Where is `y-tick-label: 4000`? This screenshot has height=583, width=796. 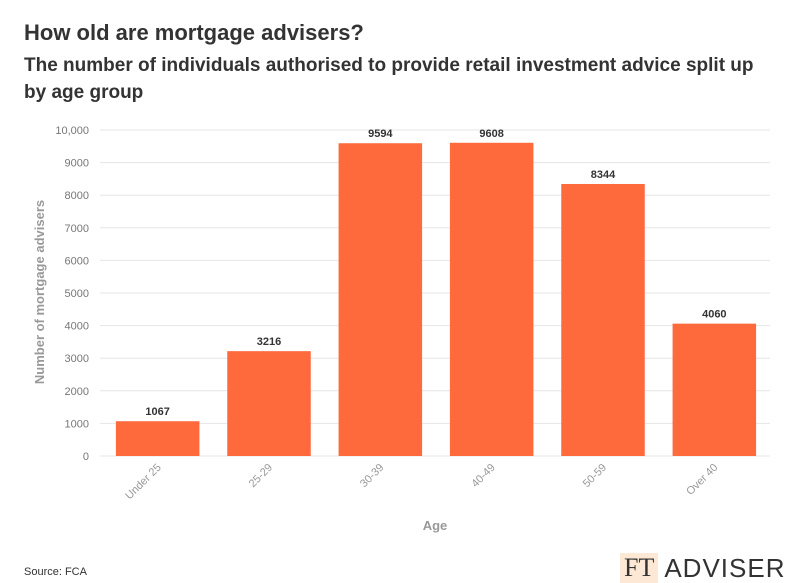 y-tick-label: 4000 is located at coordinates (77, 327).